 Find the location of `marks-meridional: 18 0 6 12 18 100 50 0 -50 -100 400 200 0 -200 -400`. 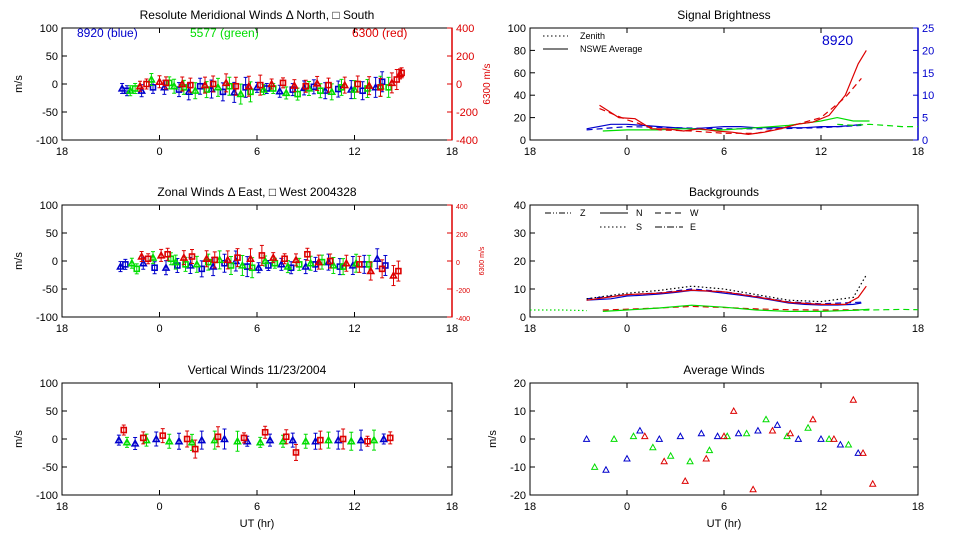

marks-meridional: 18 0 6 12 18 100 50 0 -50 -100 400 200 0 -200 -400 is located at coordinates (257, 90).